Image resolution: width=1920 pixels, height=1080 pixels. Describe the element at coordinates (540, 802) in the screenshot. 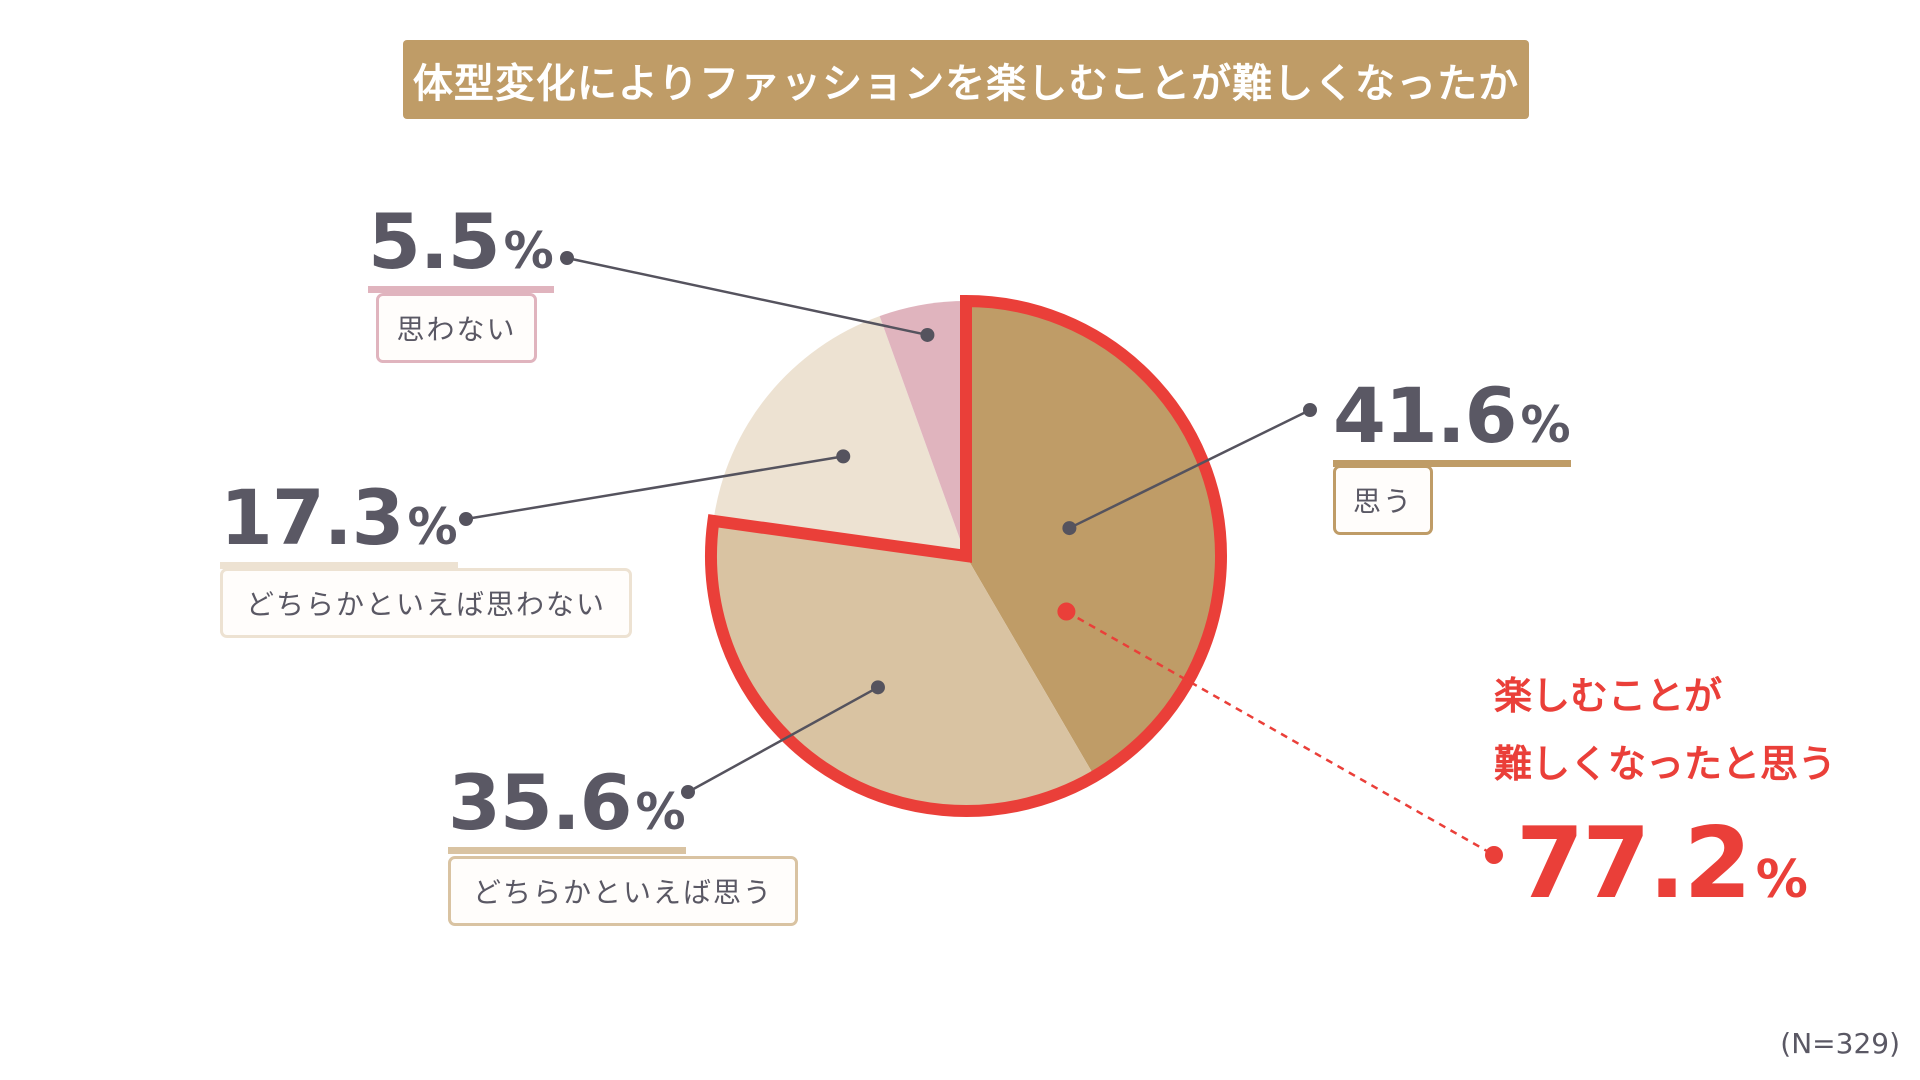

I see `percent-value-dochiraka-omou: 35.6` at that location.